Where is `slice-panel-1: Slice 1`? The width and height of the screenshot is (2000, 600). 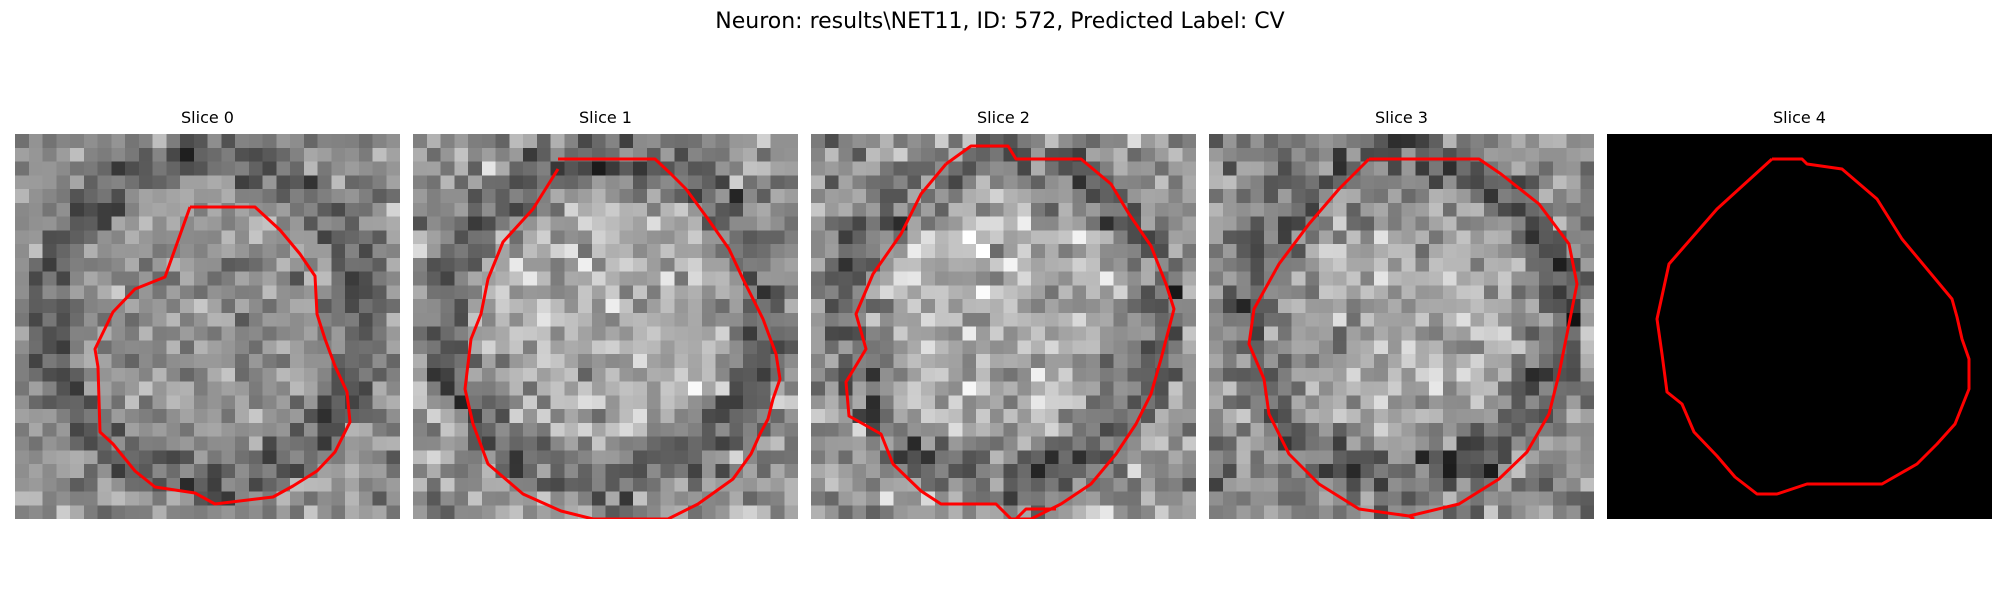
slice-panel-1: Slice 1 is located at coordinates (605, 316).